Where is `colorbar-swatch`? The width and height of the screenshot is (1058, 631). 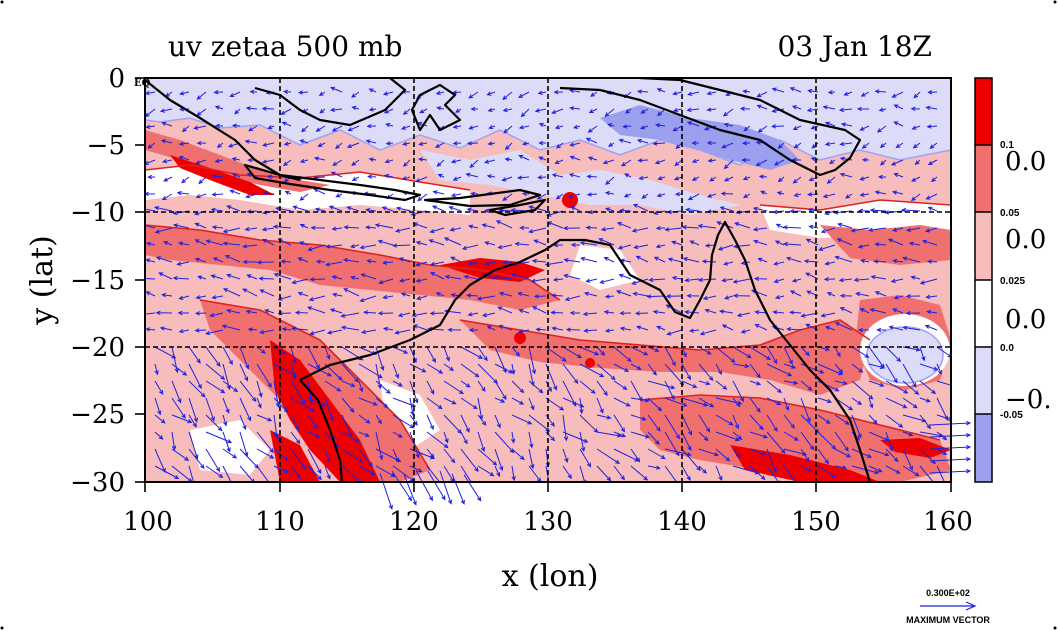
colorbar-swatch is located at coordinates (983, 246).